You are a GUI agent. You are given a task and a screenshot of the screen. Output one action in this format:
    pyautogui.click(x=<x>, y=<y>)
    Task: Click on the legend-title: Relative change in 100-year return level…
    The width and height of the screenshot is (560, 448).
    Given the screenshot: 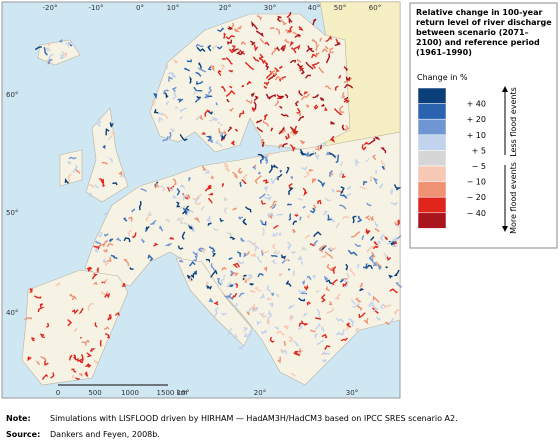 What is the action you would take?
    pyautogui.click(x=484, y=32)
    